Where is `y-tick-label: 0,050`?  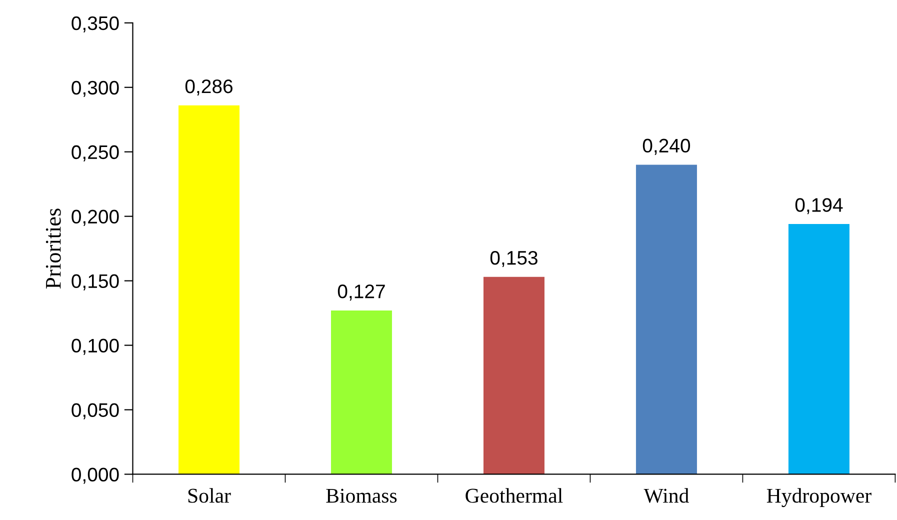
y-tick-label: 0,050 is located at coordinates (95, 411).